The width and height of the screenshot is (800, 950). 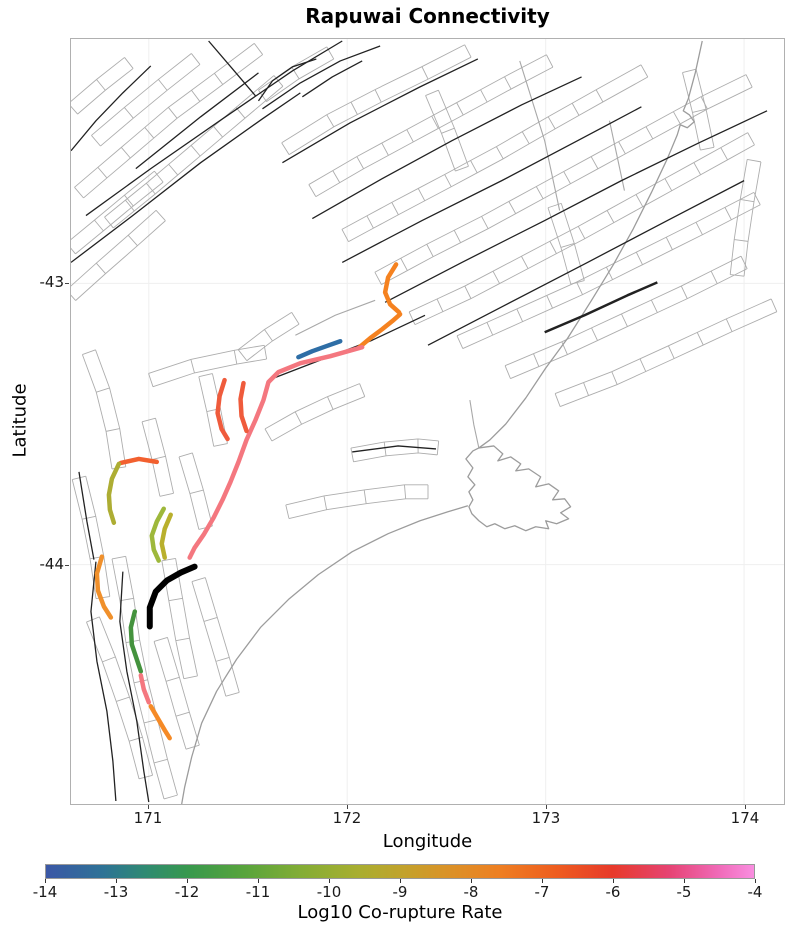 What do you see at coordinates (45, 892) in the screenshot?
I see `colorbar-tick-label: -14` at bounding box center [45, 892].